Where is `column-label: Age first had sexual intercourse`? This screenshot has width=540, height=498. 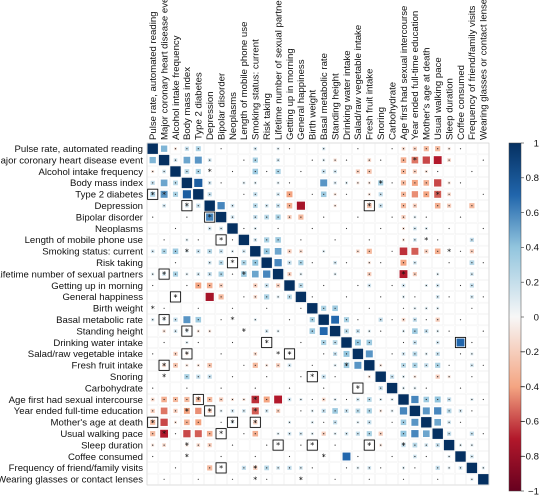
column-label: Age first had sexual intercourse is located at coordinates (404, 73).